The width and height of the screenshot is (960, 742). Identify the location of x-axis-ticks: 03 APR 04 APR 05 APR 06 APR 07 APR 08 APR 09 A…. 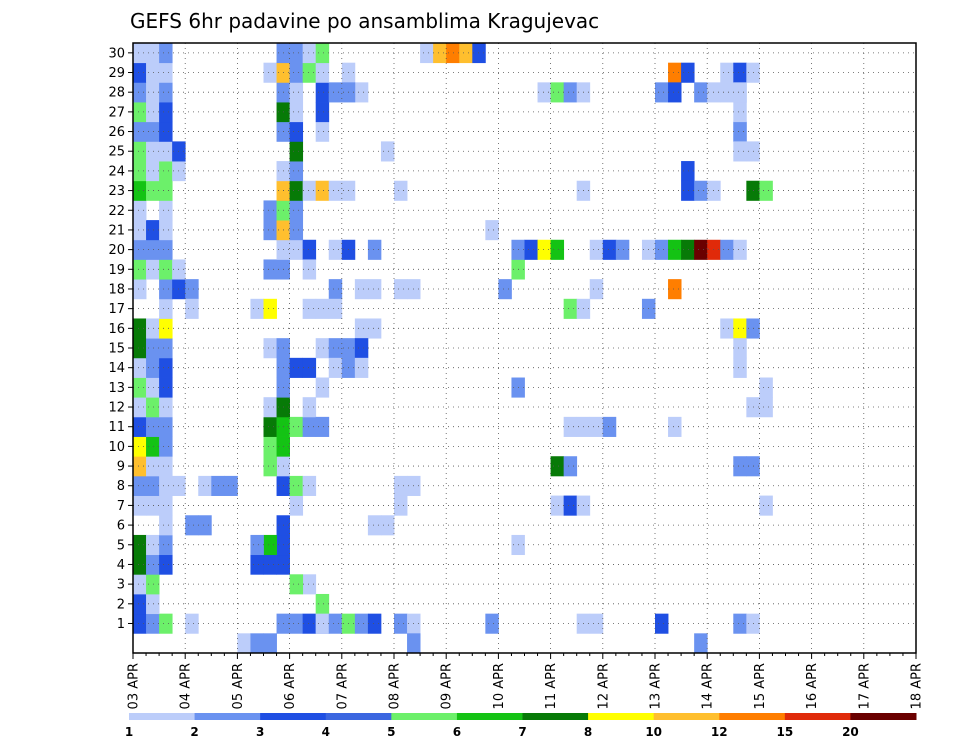
(526, 681).